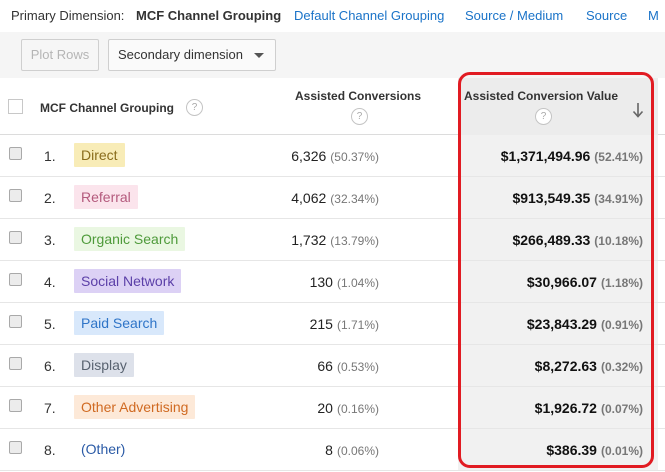 The width and height of the screenshot is (665, 472). I want to click on channel-link-paid-search: Paid Search, so click(119, 323).